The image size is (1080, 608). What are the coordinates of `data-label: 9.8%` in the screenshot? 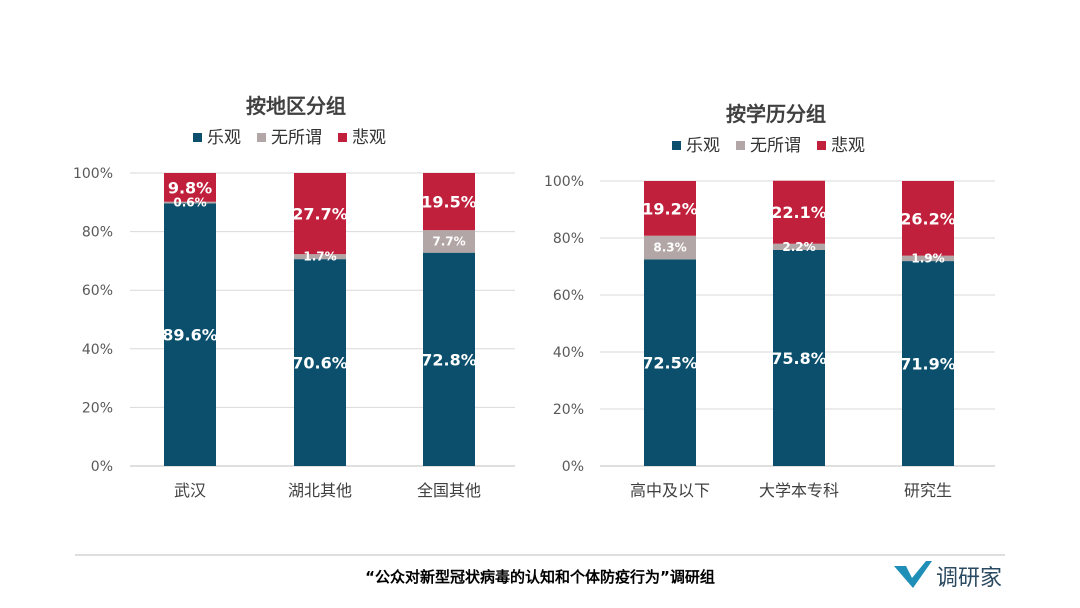 It's located at (190, 187).